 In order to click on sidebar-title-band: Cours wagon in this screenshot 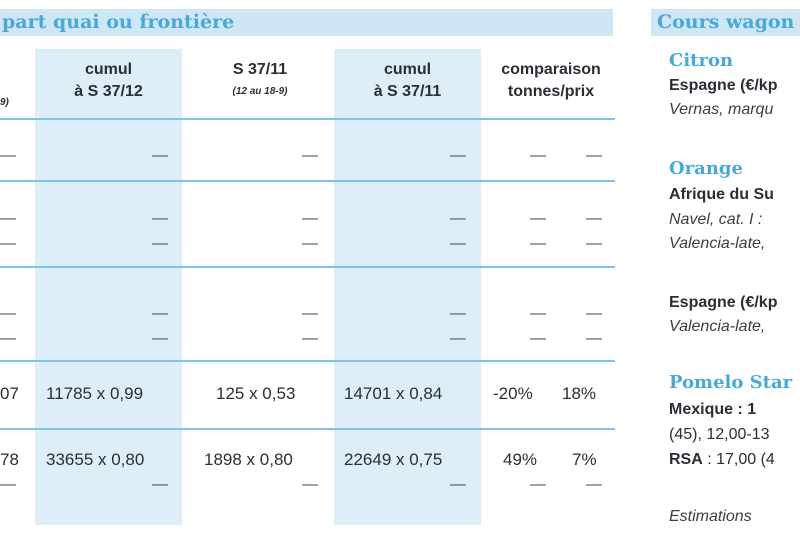, I will do `click(725, 22)`.